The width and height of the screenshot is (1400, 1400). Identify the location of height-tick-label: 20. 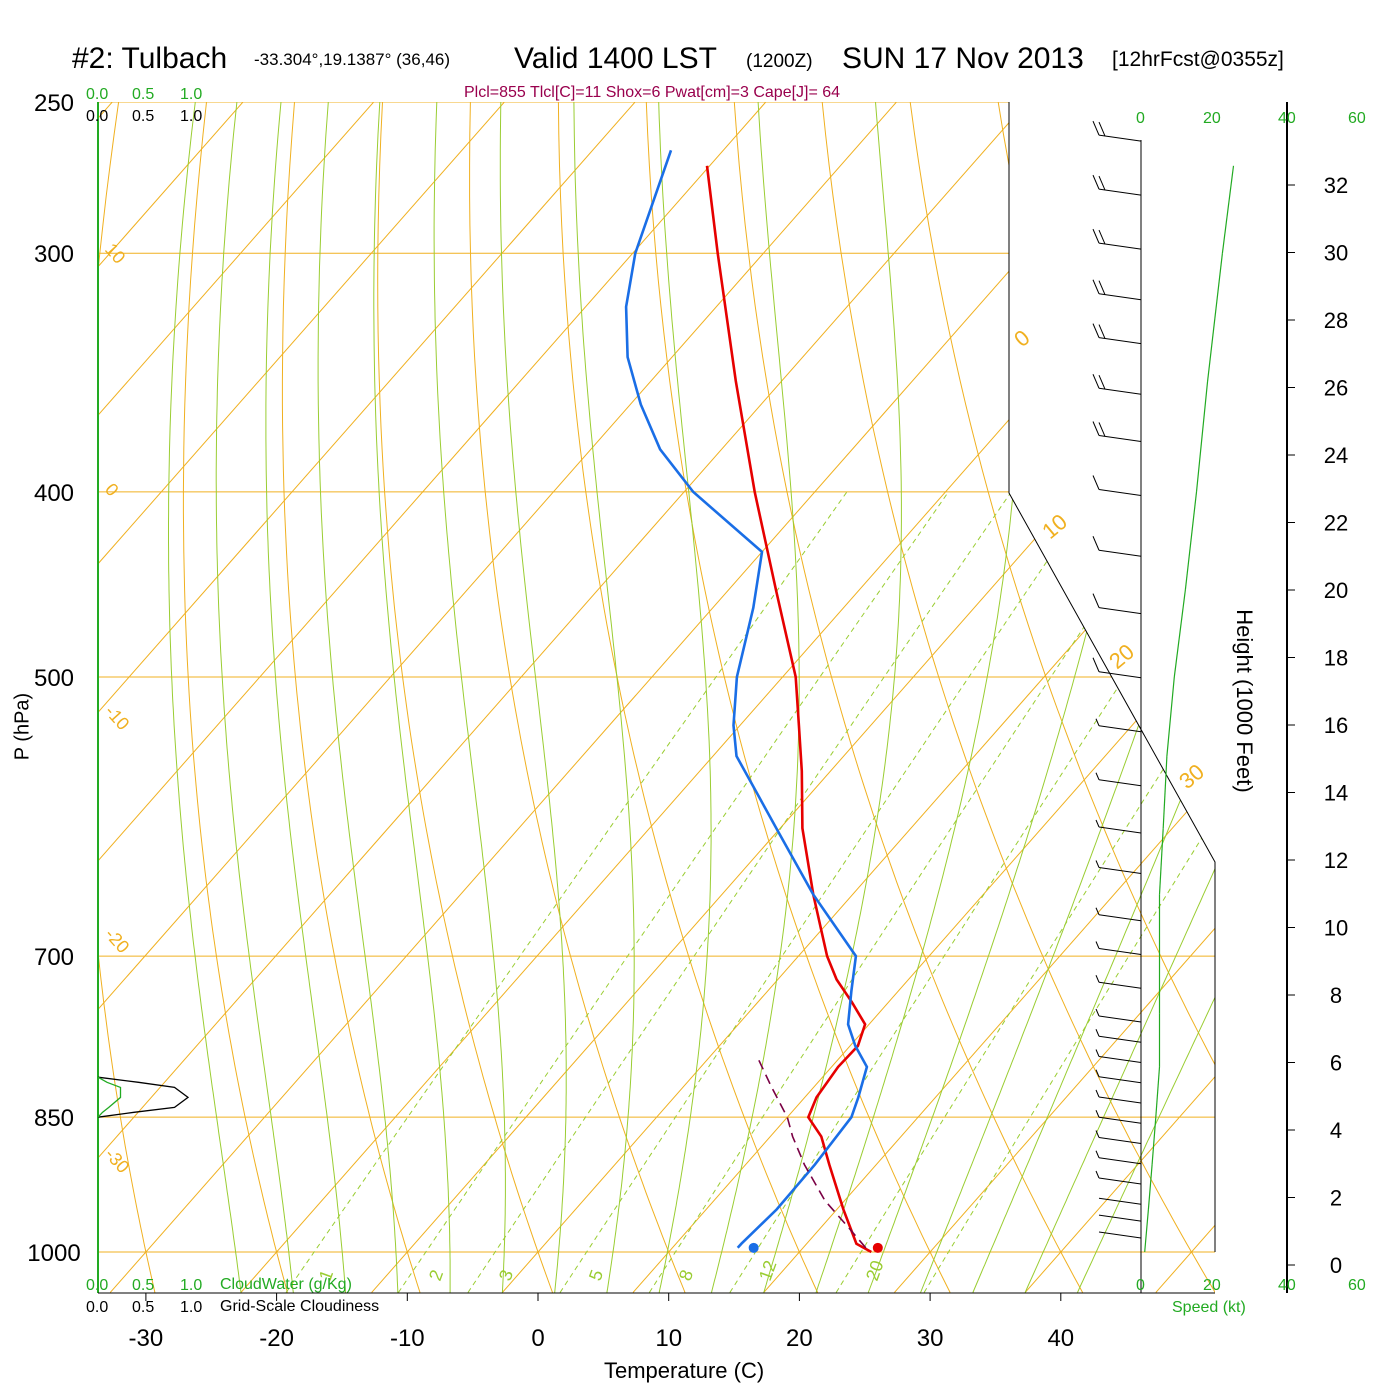
(1336, 590).